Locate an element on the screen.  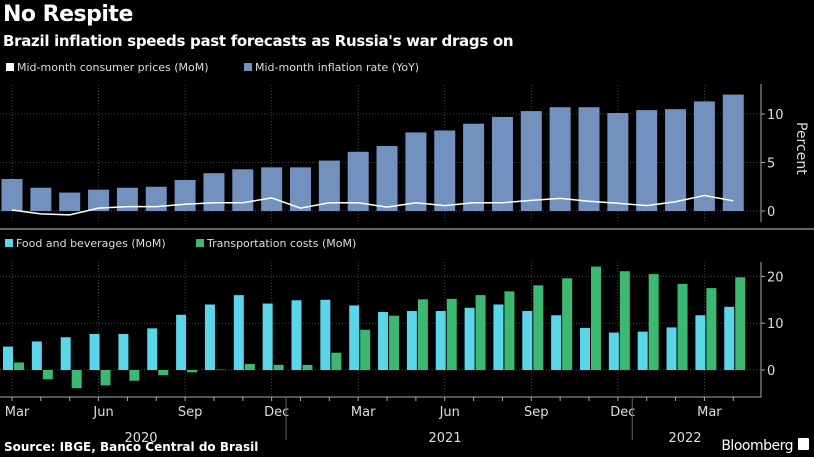
source-note: Source: IBGE, Banco Central do Brasil is located at coordinates (131, 447).